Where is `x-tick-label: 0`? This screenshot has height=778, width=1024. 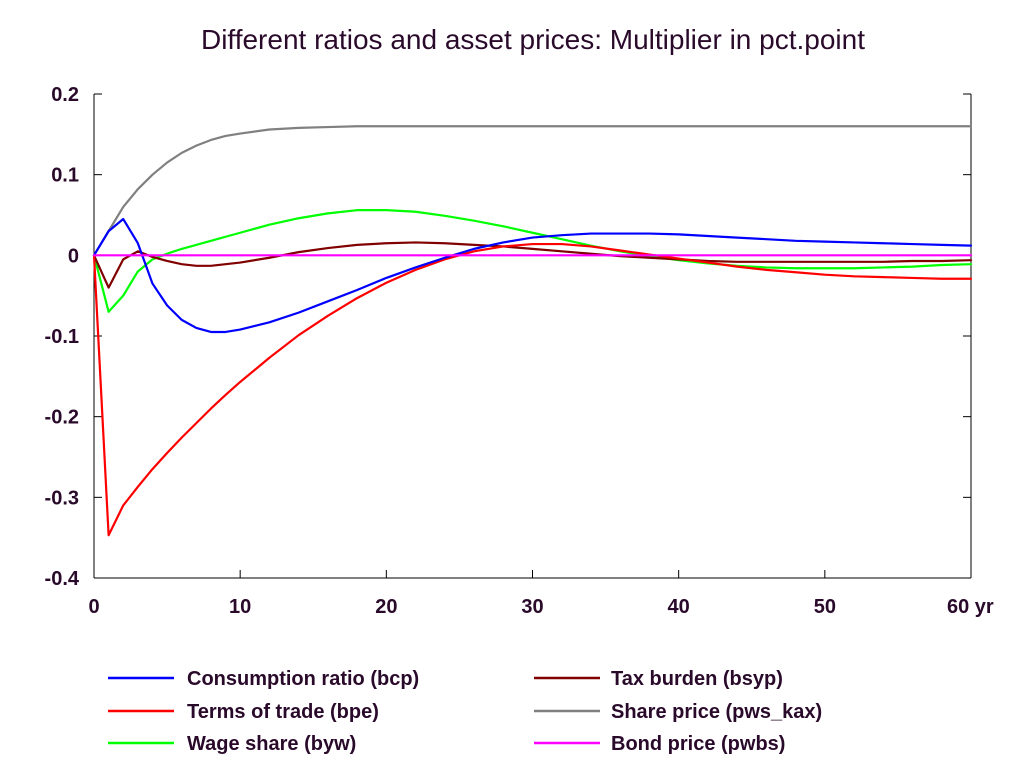
x-tick-label: 0 is located at coordinates (93, 607).